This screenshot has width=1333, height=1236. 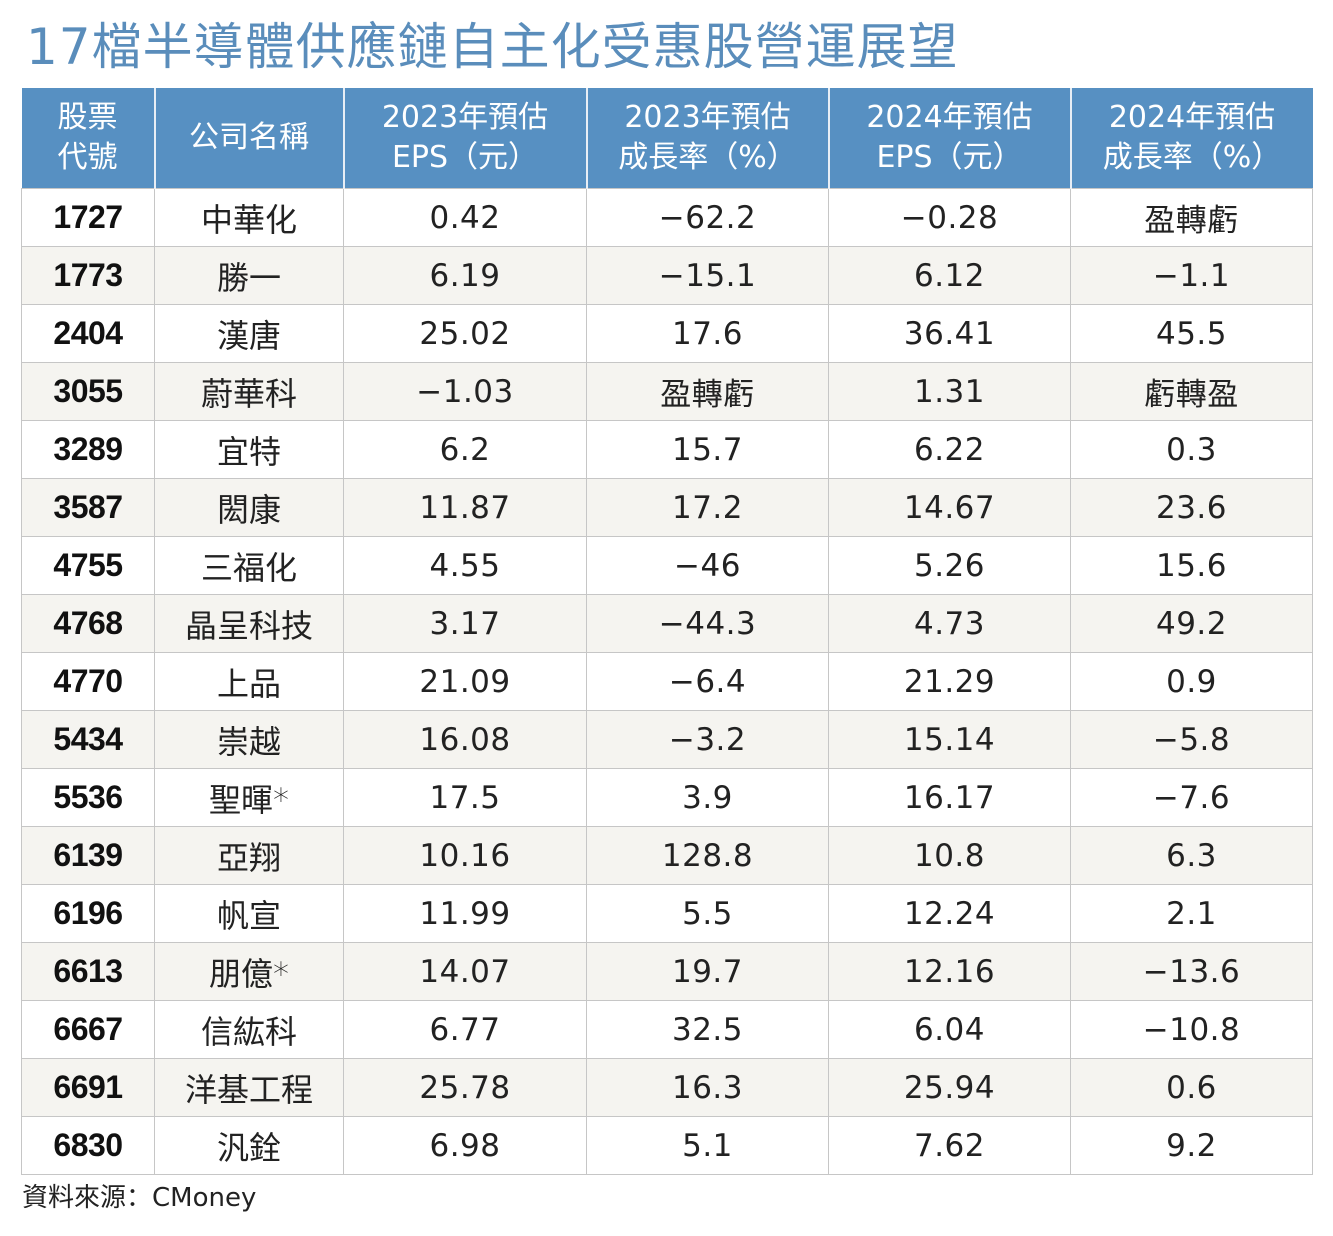 I want to click on table-row: 4755 三福化 4.55 −46 5.26 15.6, so click(x=667, y=565).